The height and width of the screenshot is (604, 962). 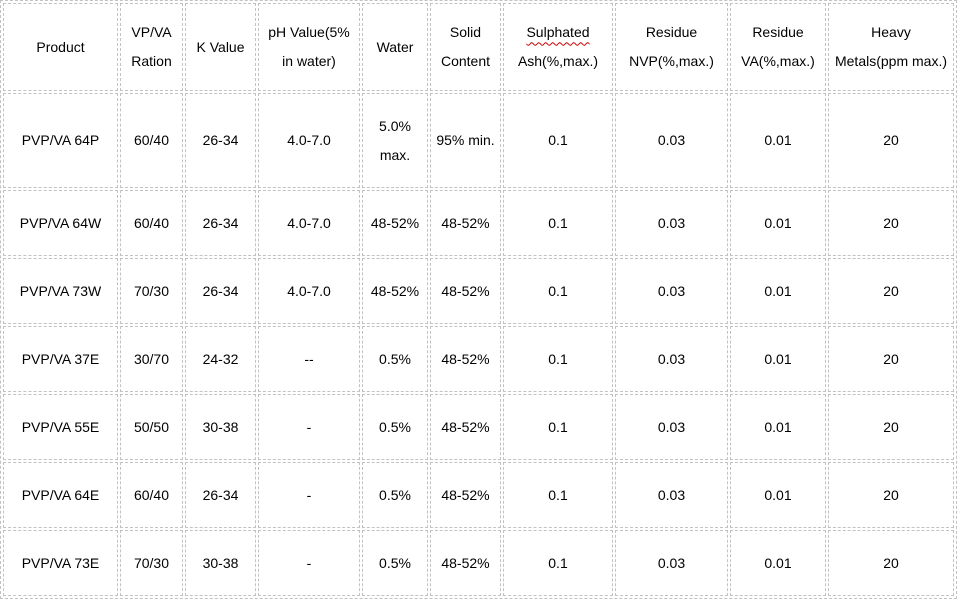 What do you see at coordinates (220, 427) in the screenshot?
I see `cell-k-value: 30-38` at bounding box center [220, 427].